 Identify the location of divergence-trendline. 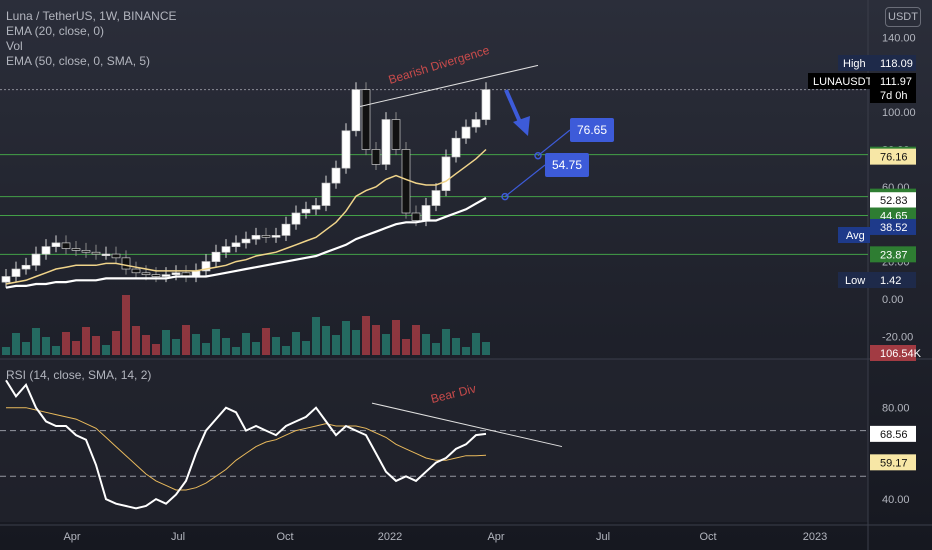
(449, 85).